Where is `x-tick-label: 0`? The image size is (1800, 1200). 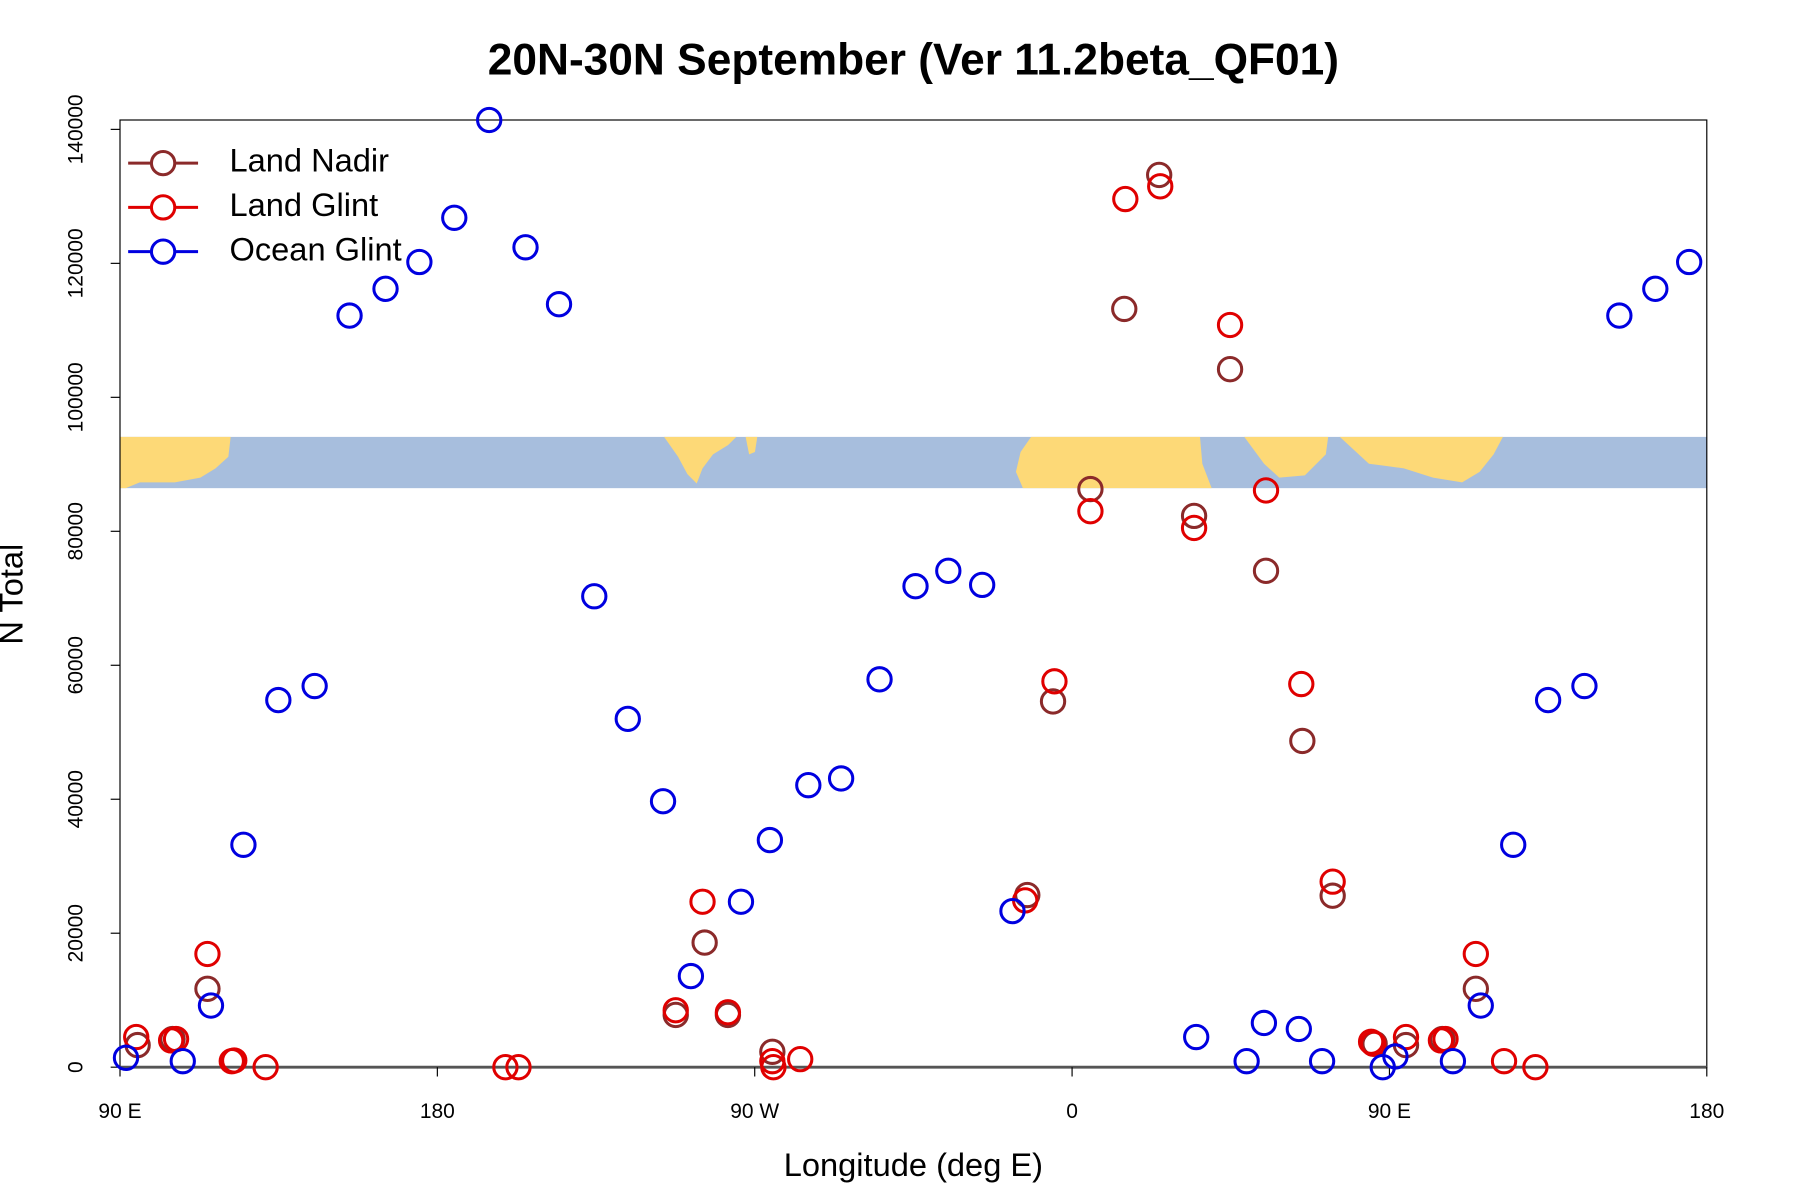 x-tick-label: 0 is located at coordinates (1072, 1111).